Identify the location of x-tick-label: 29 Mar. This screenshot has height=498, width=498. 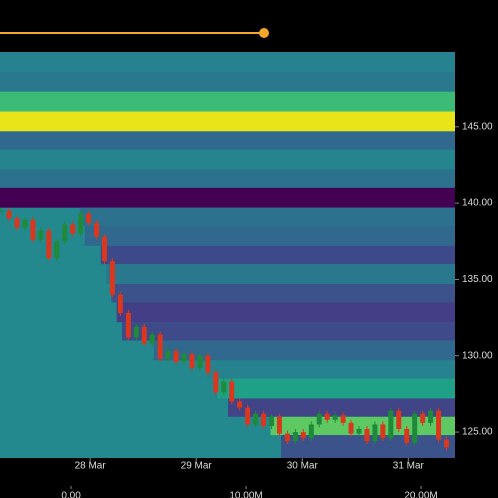
(197, 466).